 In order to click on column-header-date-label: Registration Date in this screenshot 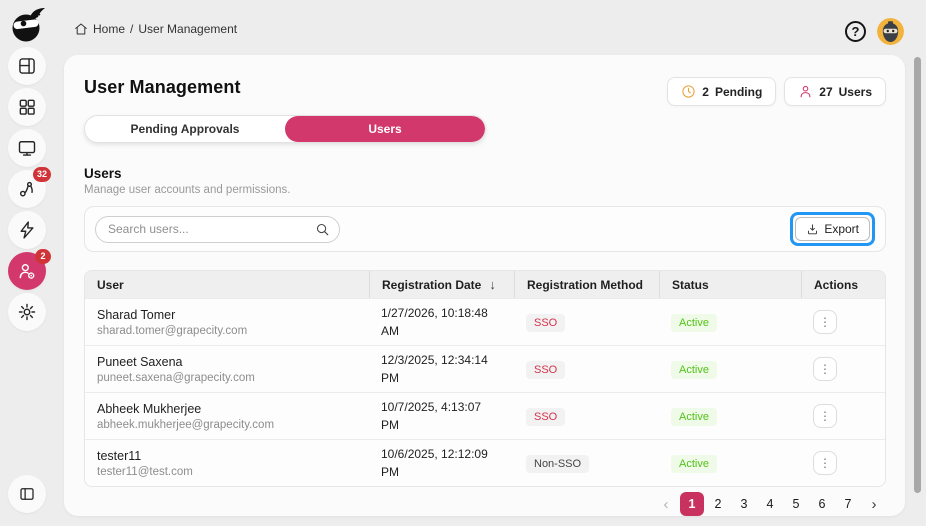, I will do `click(432, 284)`.